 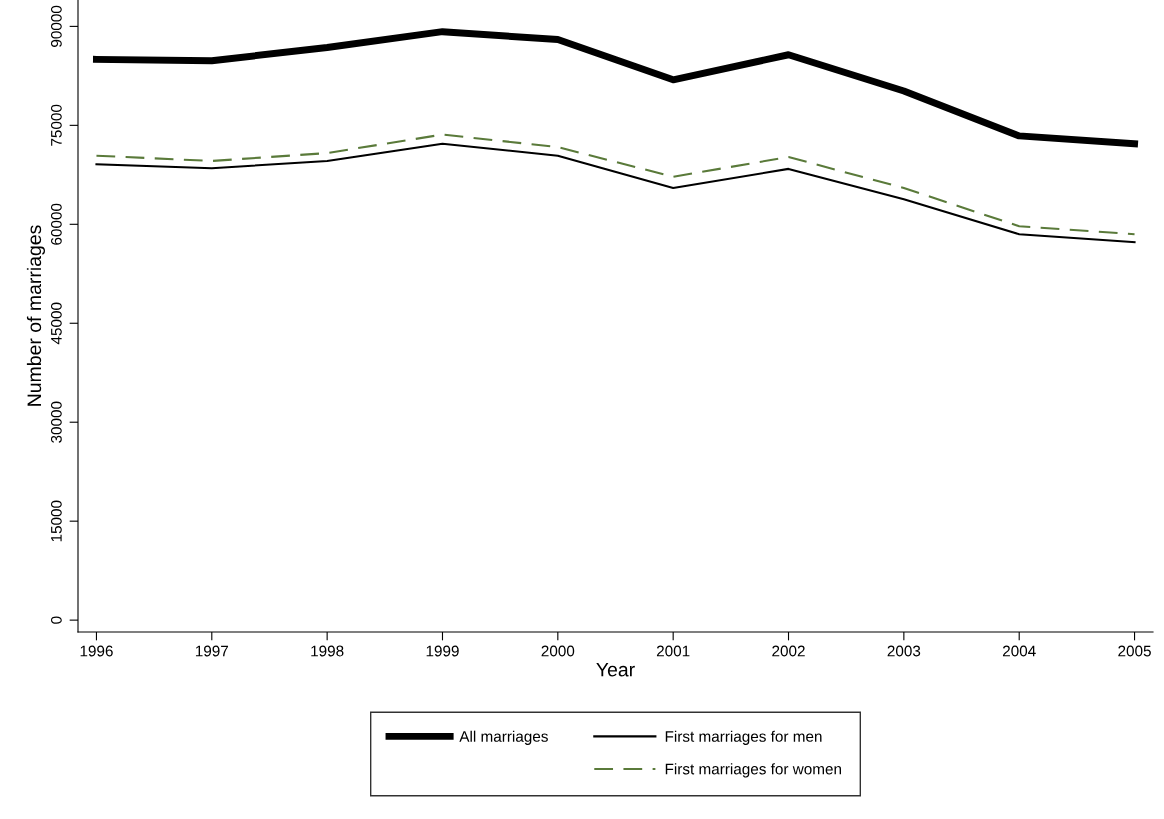 I want to click on x-tick-label: 1996, so click(x=96, y=651).